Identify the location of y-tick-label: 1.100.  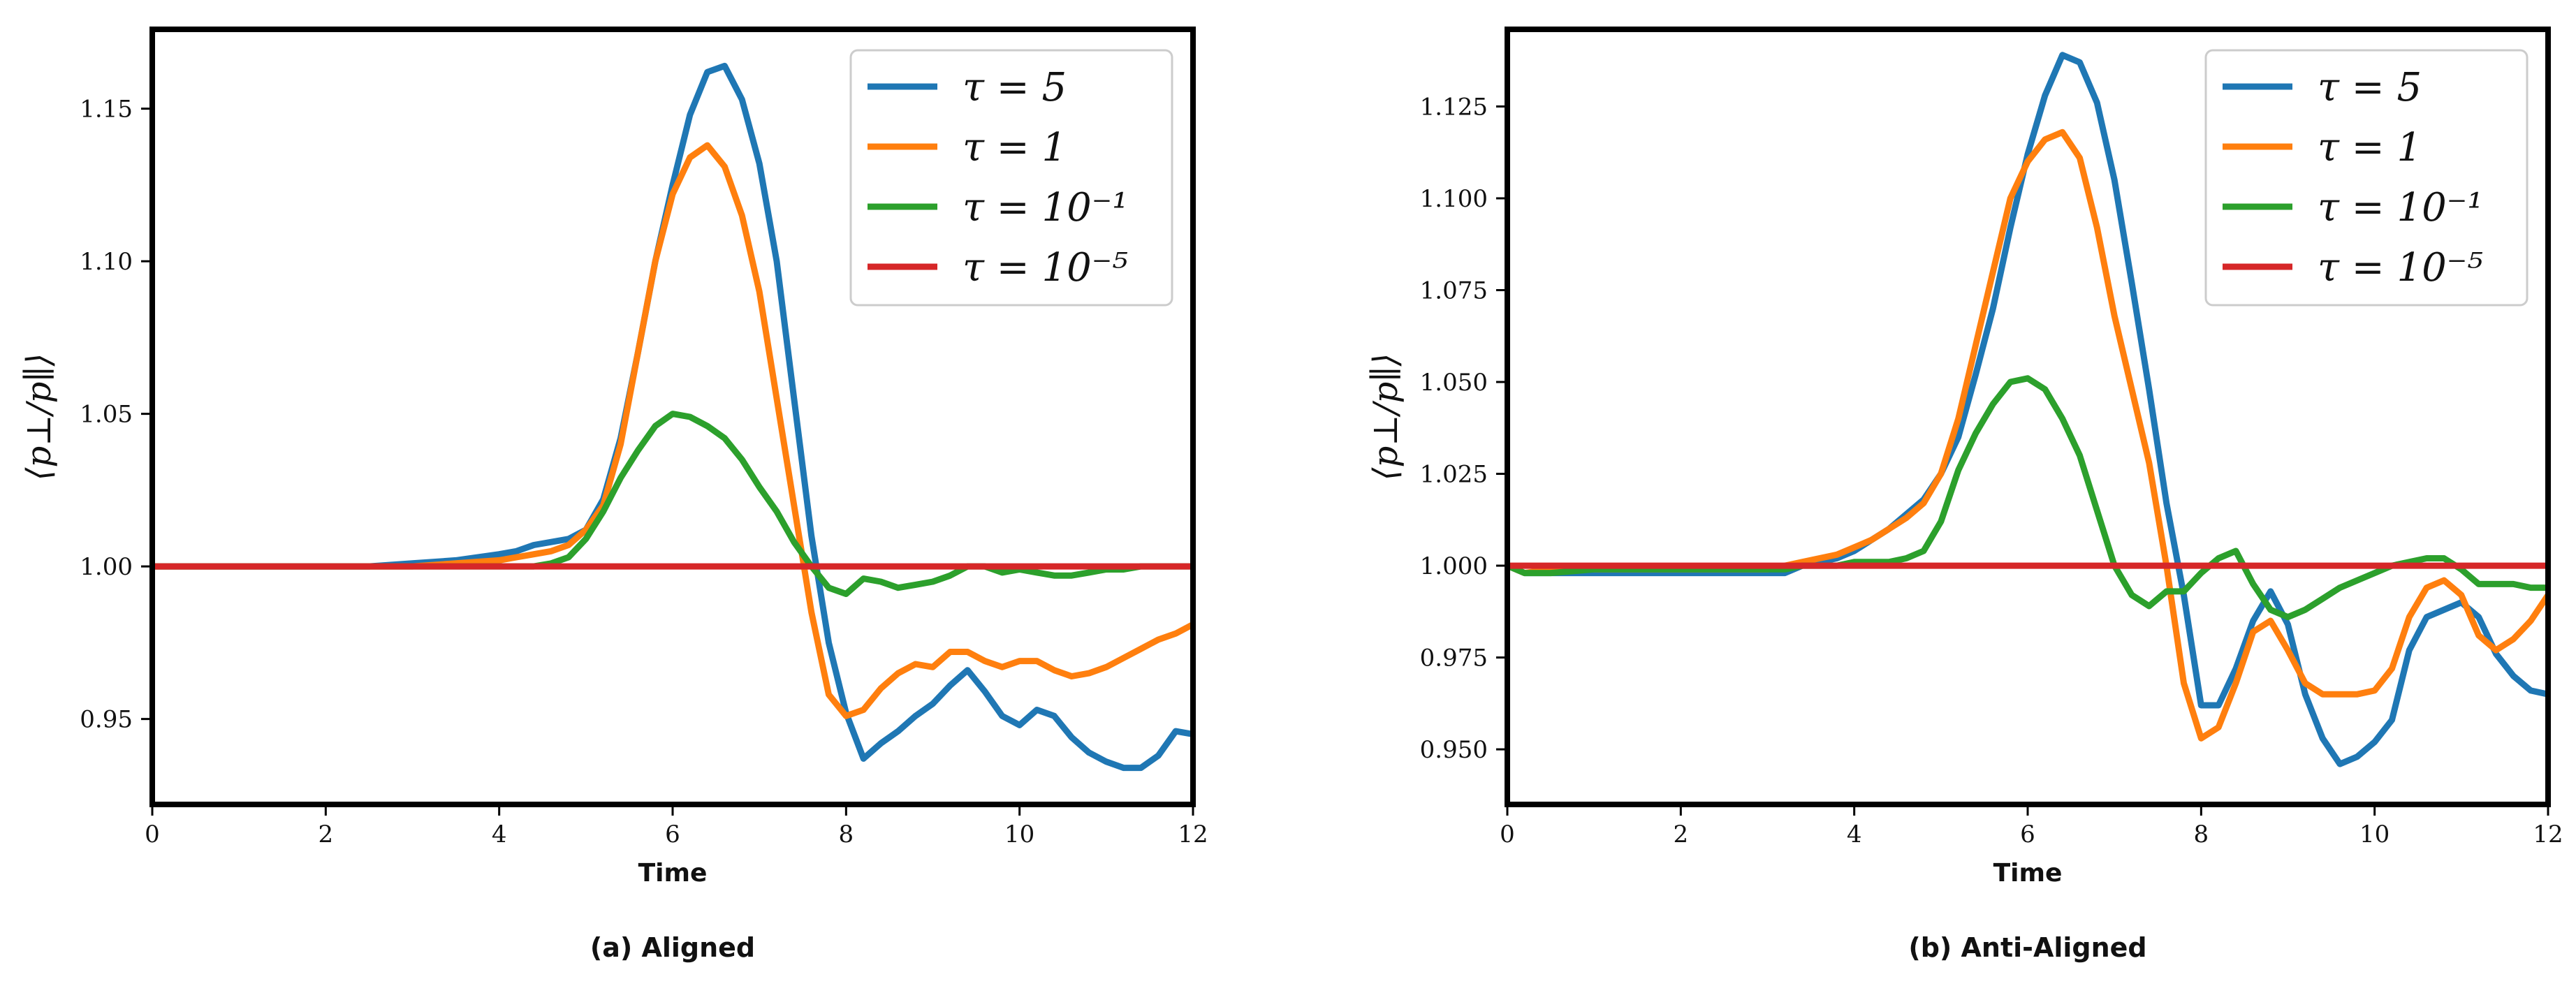
(1454, 199).